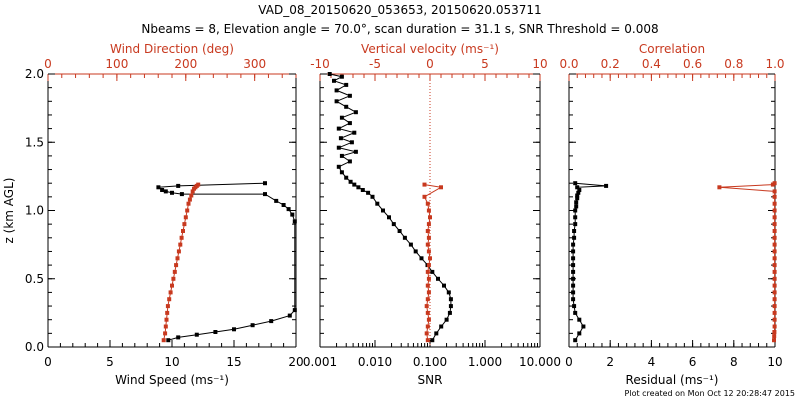  What do you see at coordinates (568, 64) in the screenshot?
I see `x2-tick-label: 0.0` at bounding box center [568, 64].